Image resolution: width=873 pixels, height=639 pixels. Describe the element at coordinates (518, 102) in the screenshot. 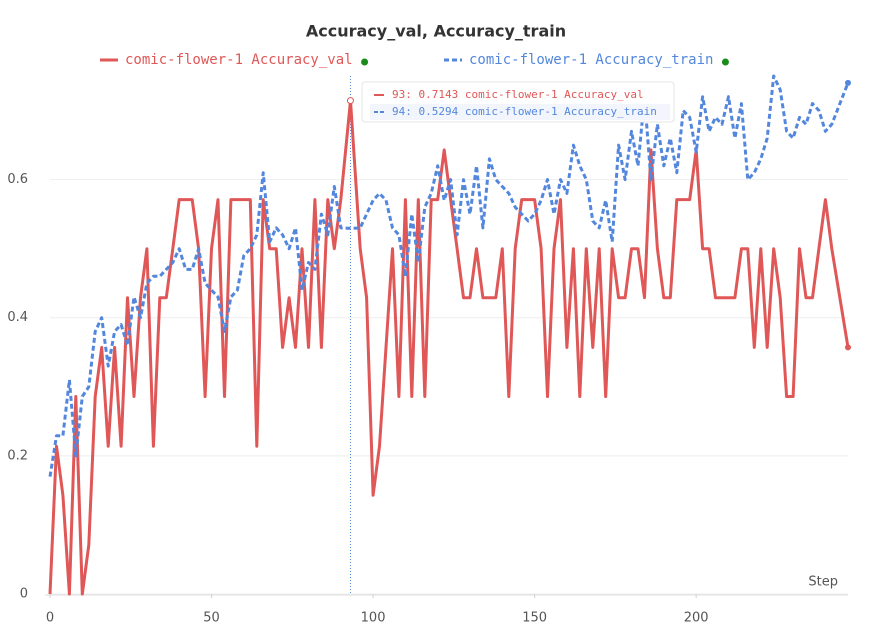

I see `tooltip-box` at that location.